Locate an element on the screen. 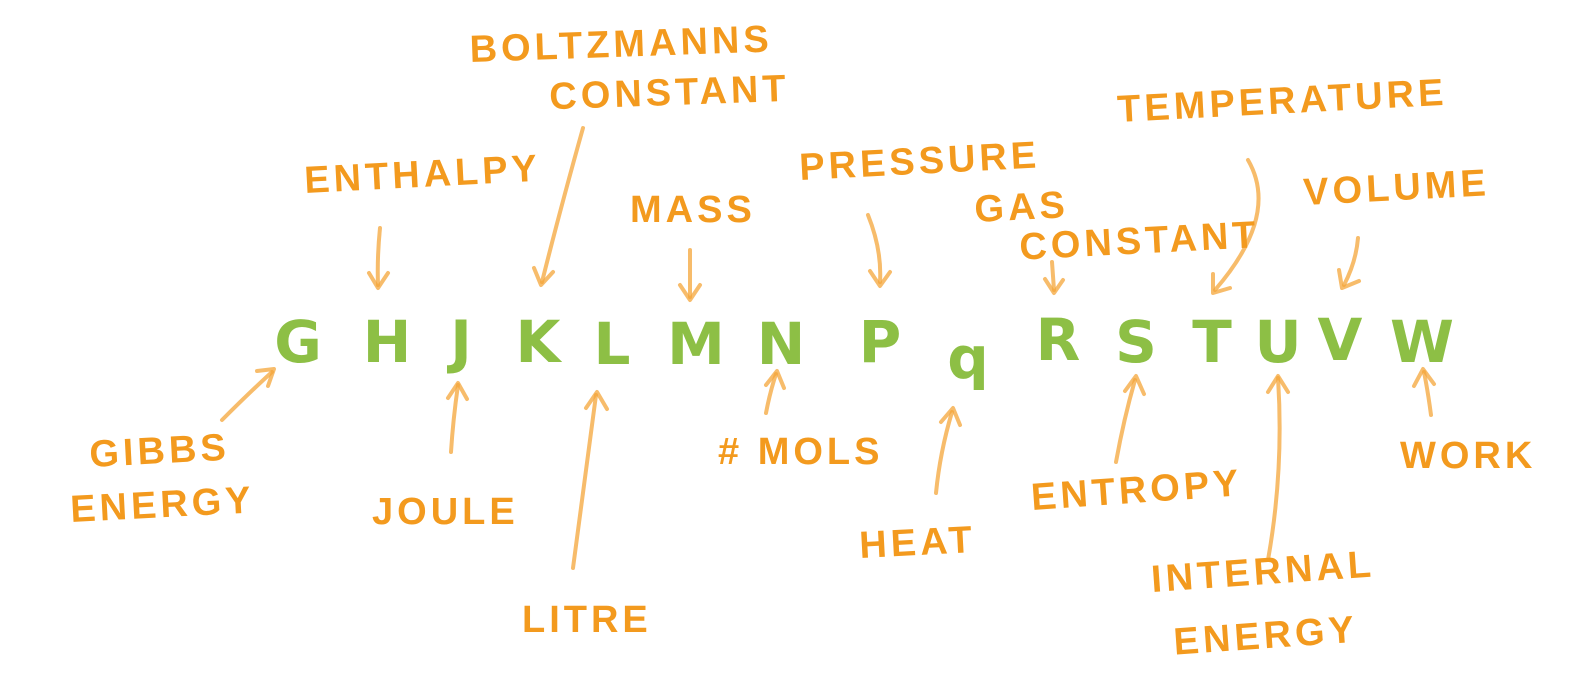 Image resolution: width=1576 pixels, height=686 pixels. label-joule: JOULE is located at coordinates (445, 512).